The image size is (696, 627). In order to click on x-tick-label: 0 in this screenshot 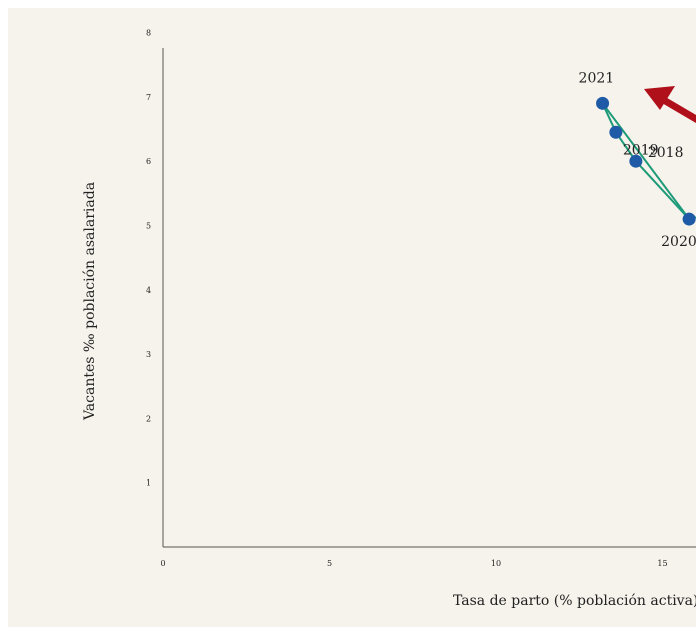, I will do `click(162, 563)`.